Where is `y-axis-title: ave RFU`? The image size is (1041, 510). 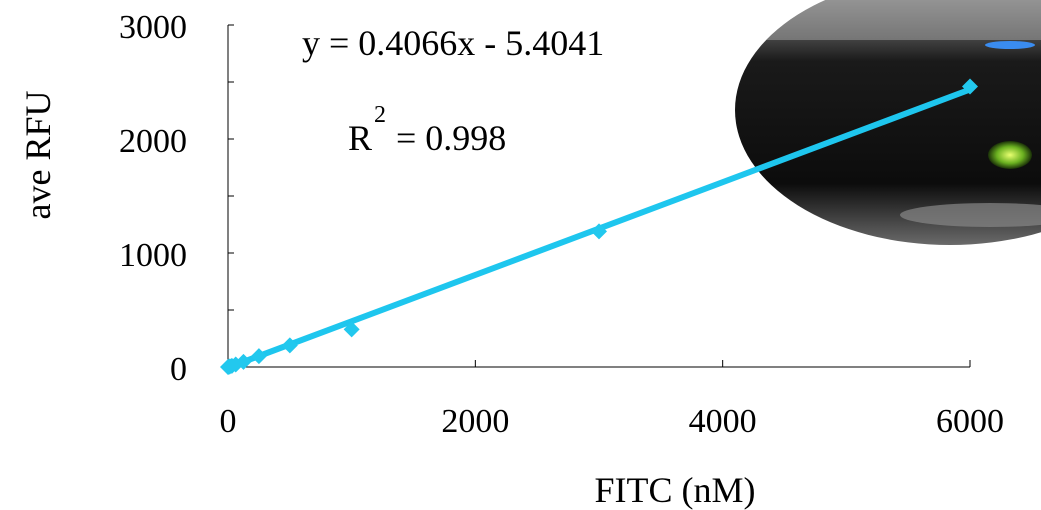 y-axis-title: ave RFU is located at coordinates (38, 155).